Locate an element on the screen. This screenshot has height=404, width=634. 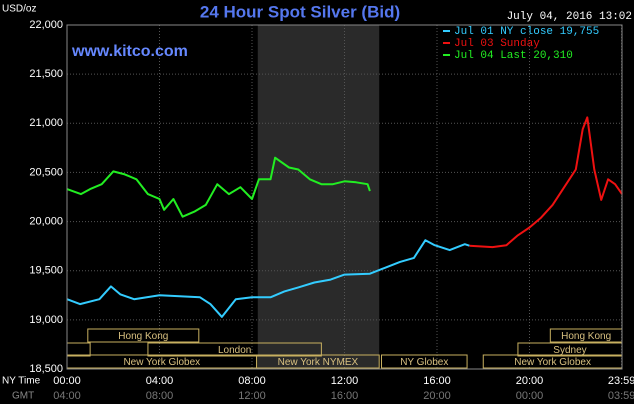
session-label: London is located at coordinates (234, 350).